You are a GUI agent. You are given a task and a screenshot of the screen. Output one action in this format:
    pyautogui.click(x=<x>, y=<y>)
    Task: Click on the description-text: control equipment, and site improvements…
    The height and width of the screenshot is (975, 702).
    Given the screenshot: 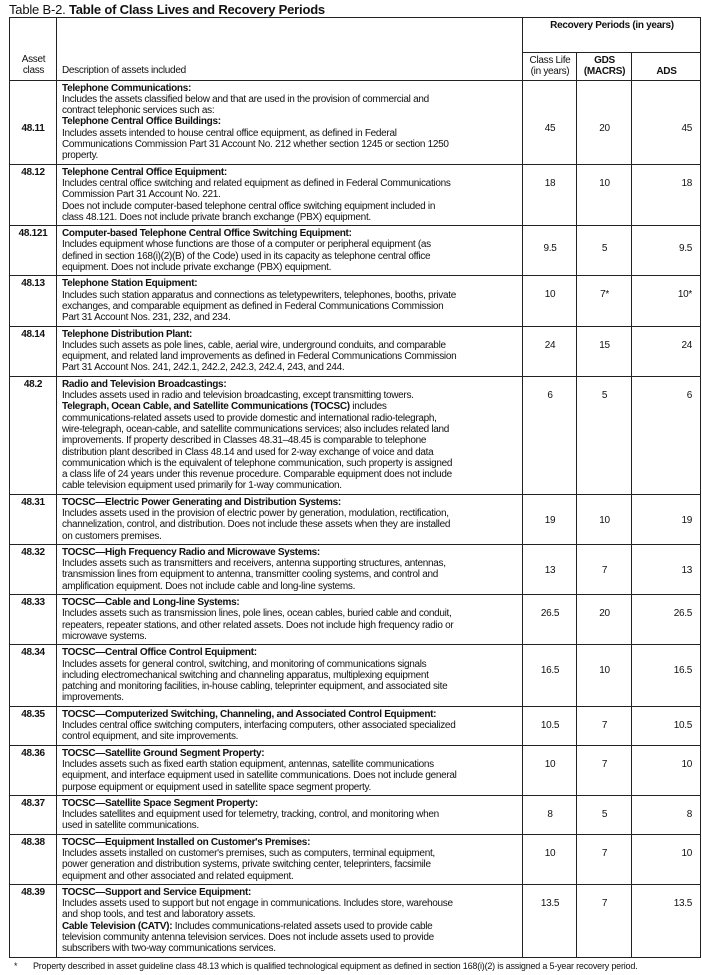 What is the action you would take?
    pyautogui.click(x=150, y=737)
    